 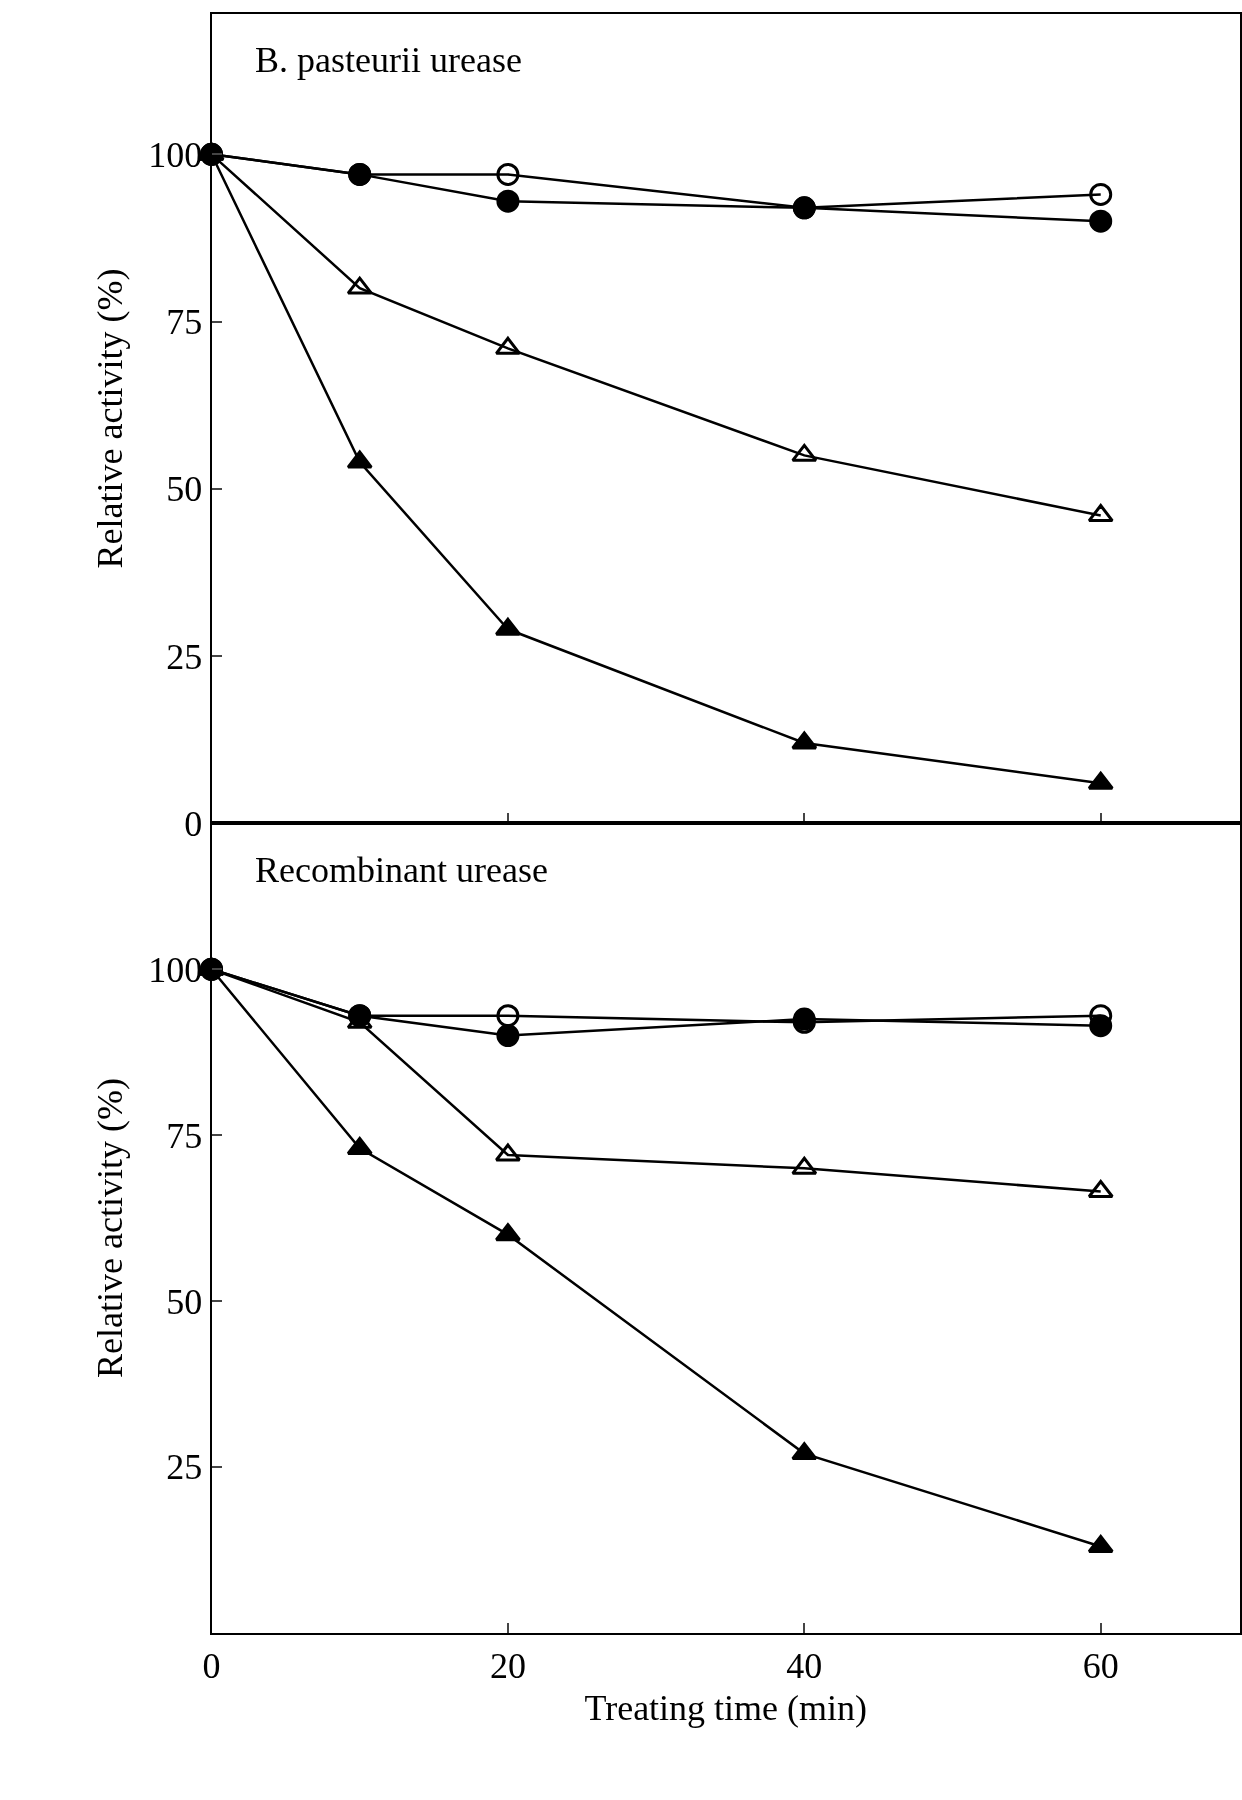 I want to click on annotation: B. pasteurii urease, so click(x=388, y=60).